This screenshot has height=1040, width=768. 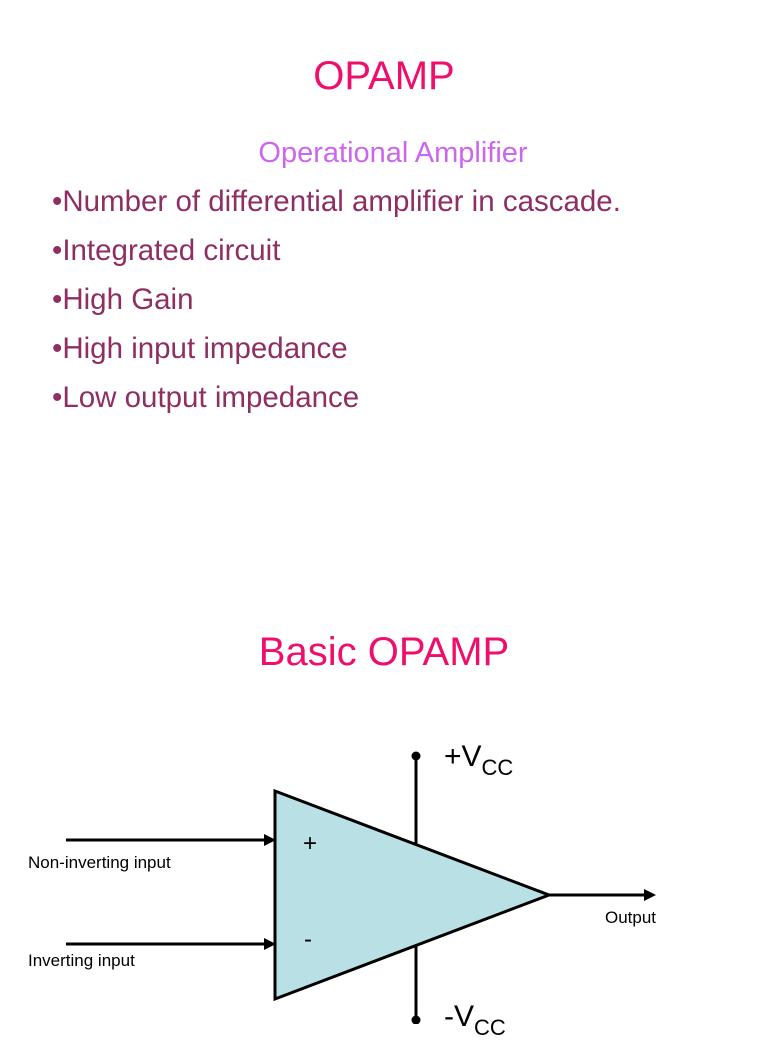 What do you see at coordinates (463, 756) in the screenshot?
I see `vcc-positive-prefix: +V` at bounding box center [463, 756].